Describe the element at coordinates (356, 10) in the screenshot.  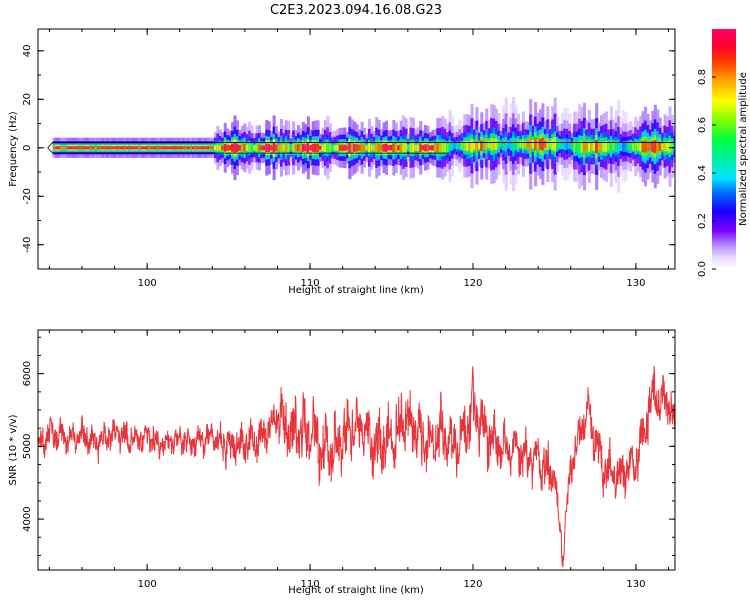
I see `figure-title: C2E3.2023.094.16.08.G23` at that location.